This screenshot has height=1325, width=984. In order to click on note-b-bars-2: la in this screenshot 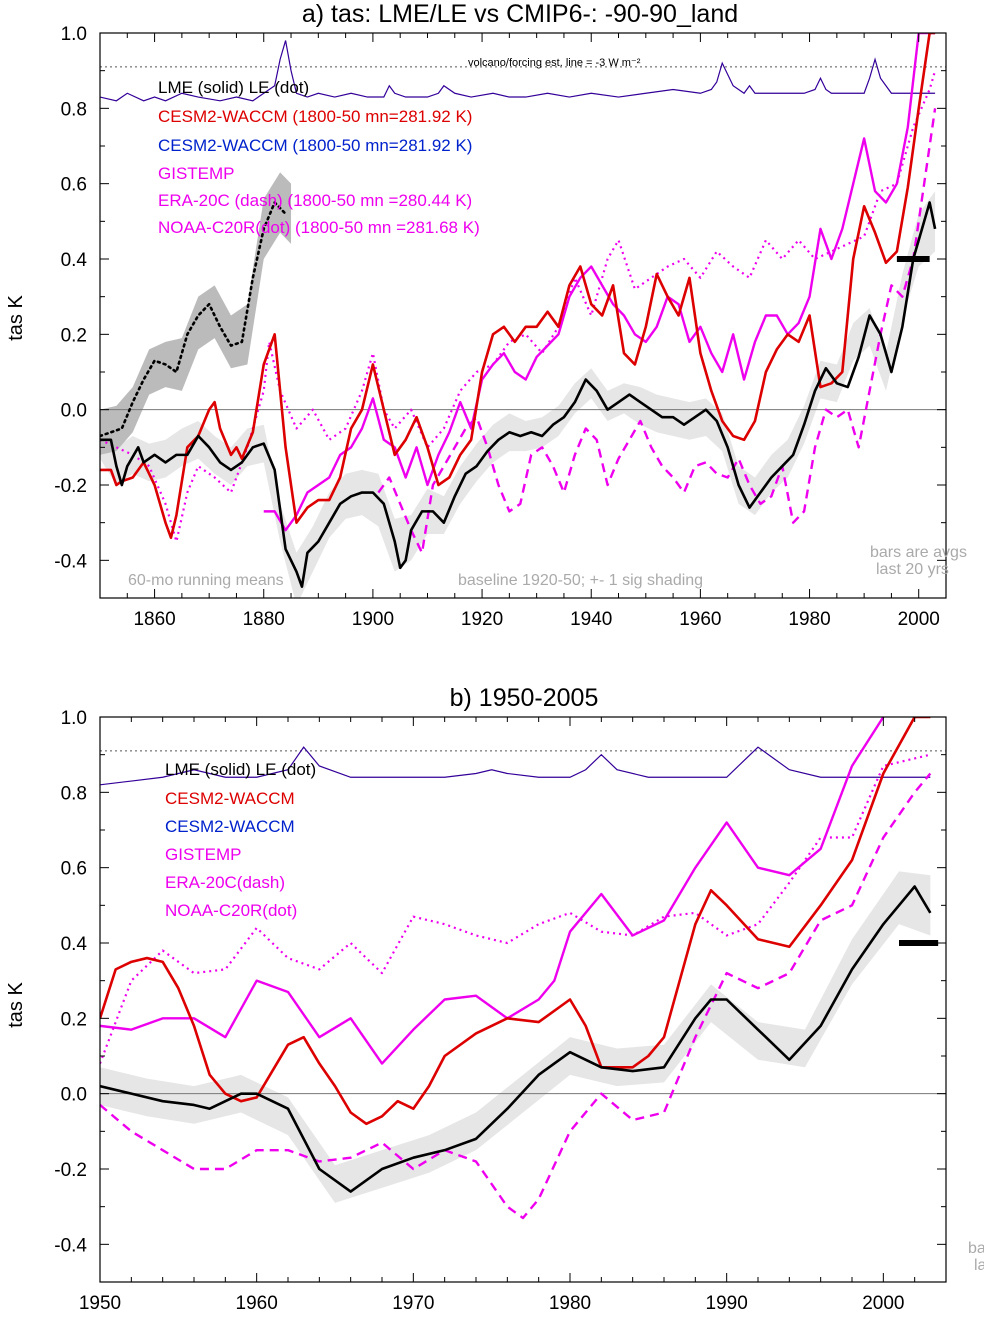, I will do `click(979, 1265)`.